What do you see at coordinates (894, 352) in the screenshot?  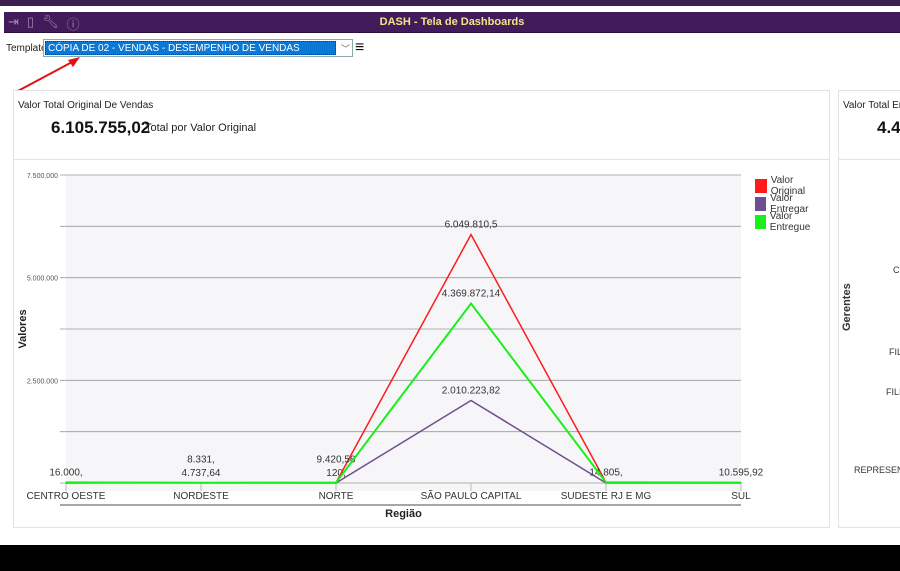 I see `category-label: FIL` at bounding box center [894, 352].